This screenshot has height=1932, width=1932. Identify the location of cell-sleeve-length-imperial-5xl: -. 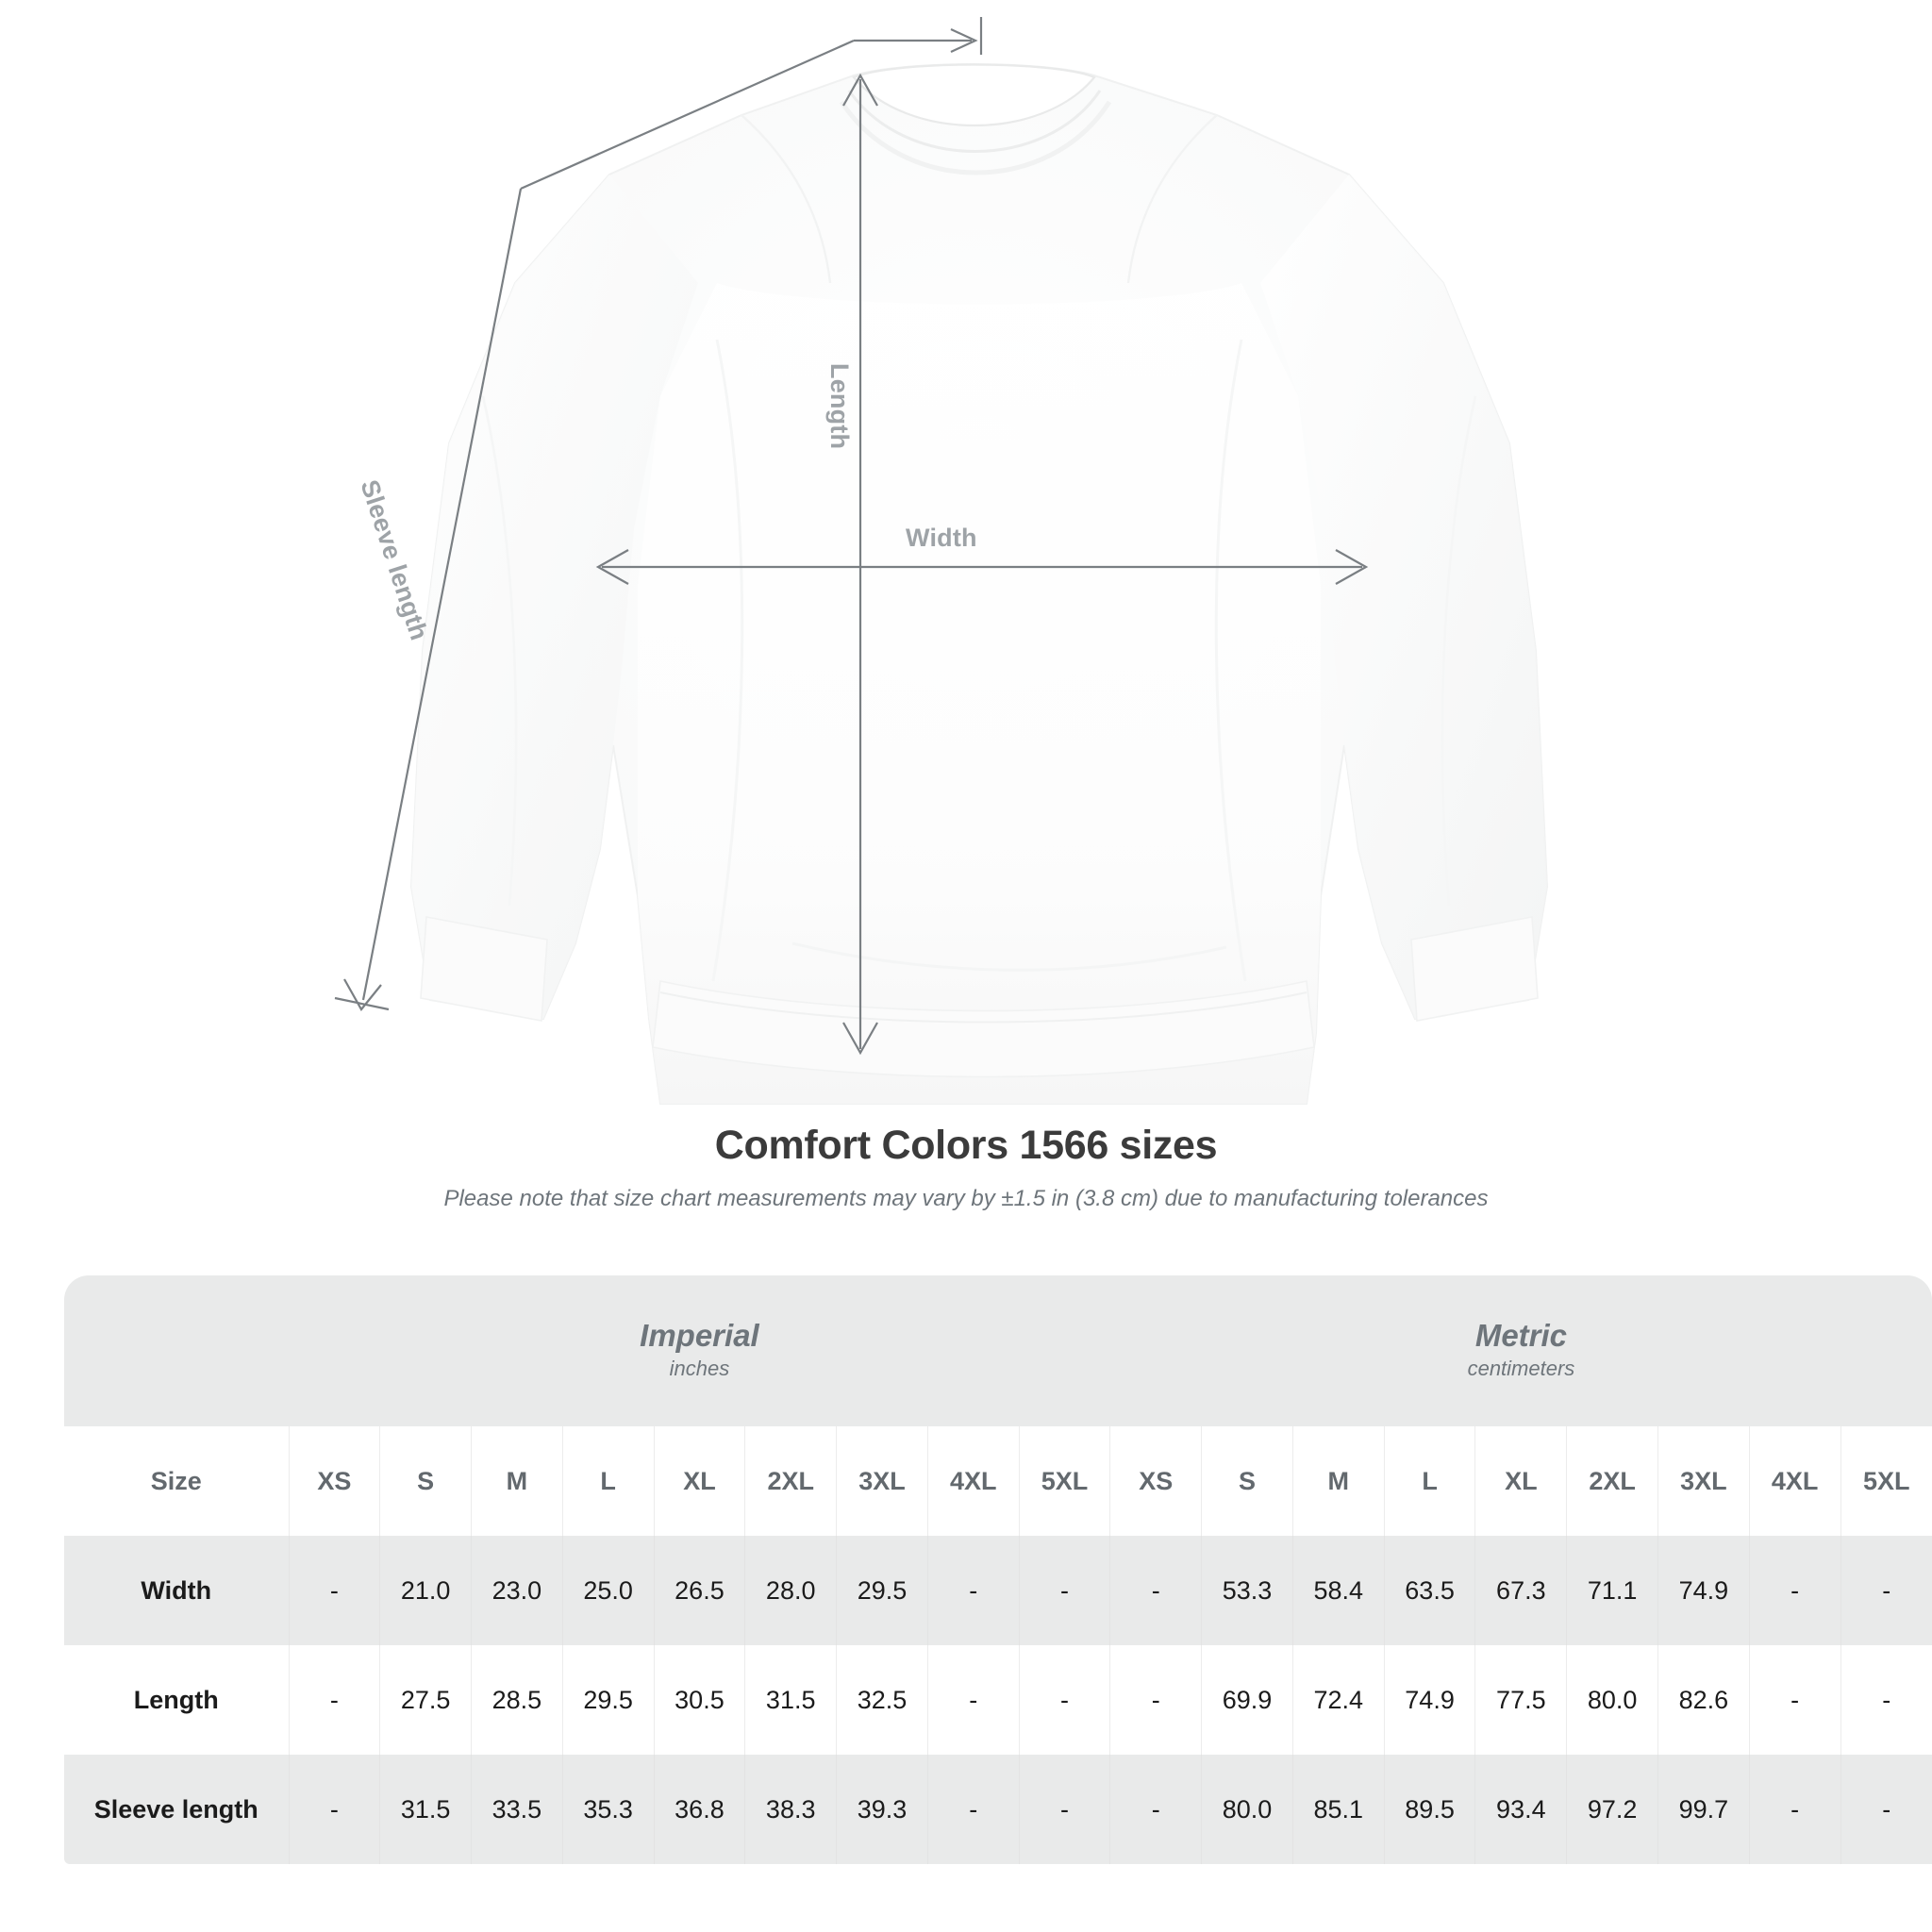
(1065, 1809).